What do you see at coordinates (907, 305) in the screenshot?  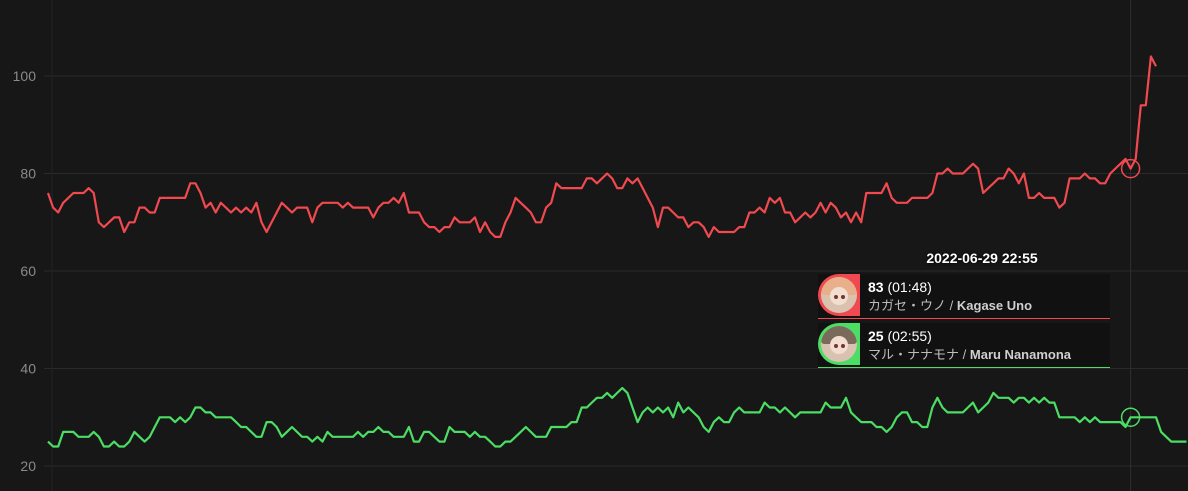 I see `tooltip-name-jp: カガセ・ウノ` at bounding box center [907, 305].